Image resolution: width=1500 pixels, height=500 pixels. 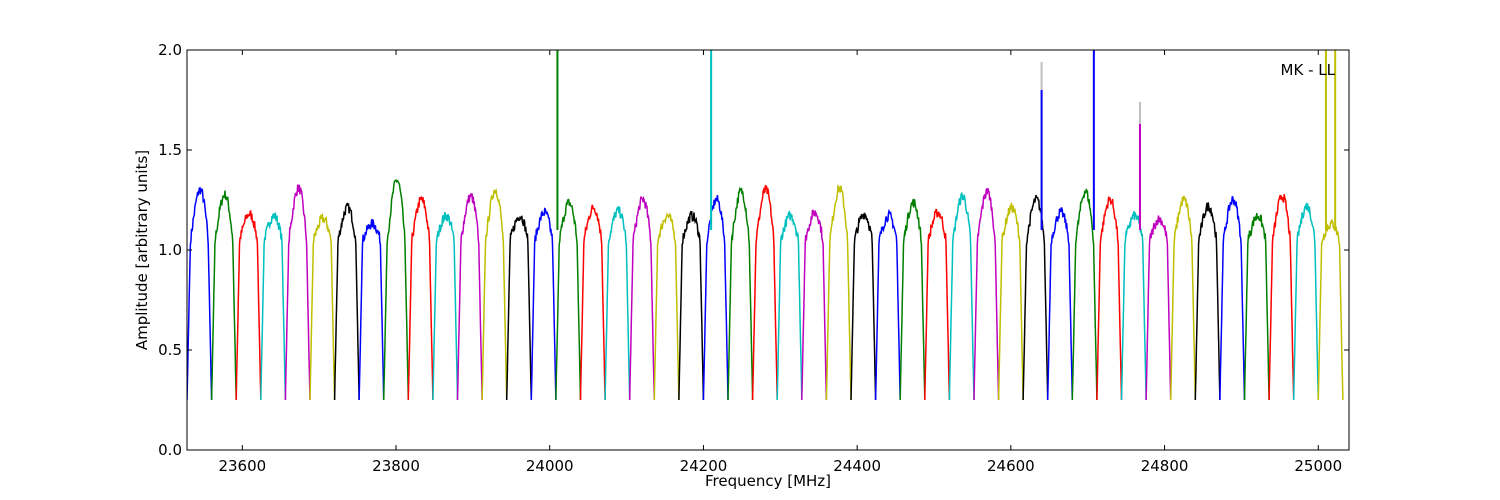 I want to click on x-tick-label: 24200, so click(x=704, y=466).